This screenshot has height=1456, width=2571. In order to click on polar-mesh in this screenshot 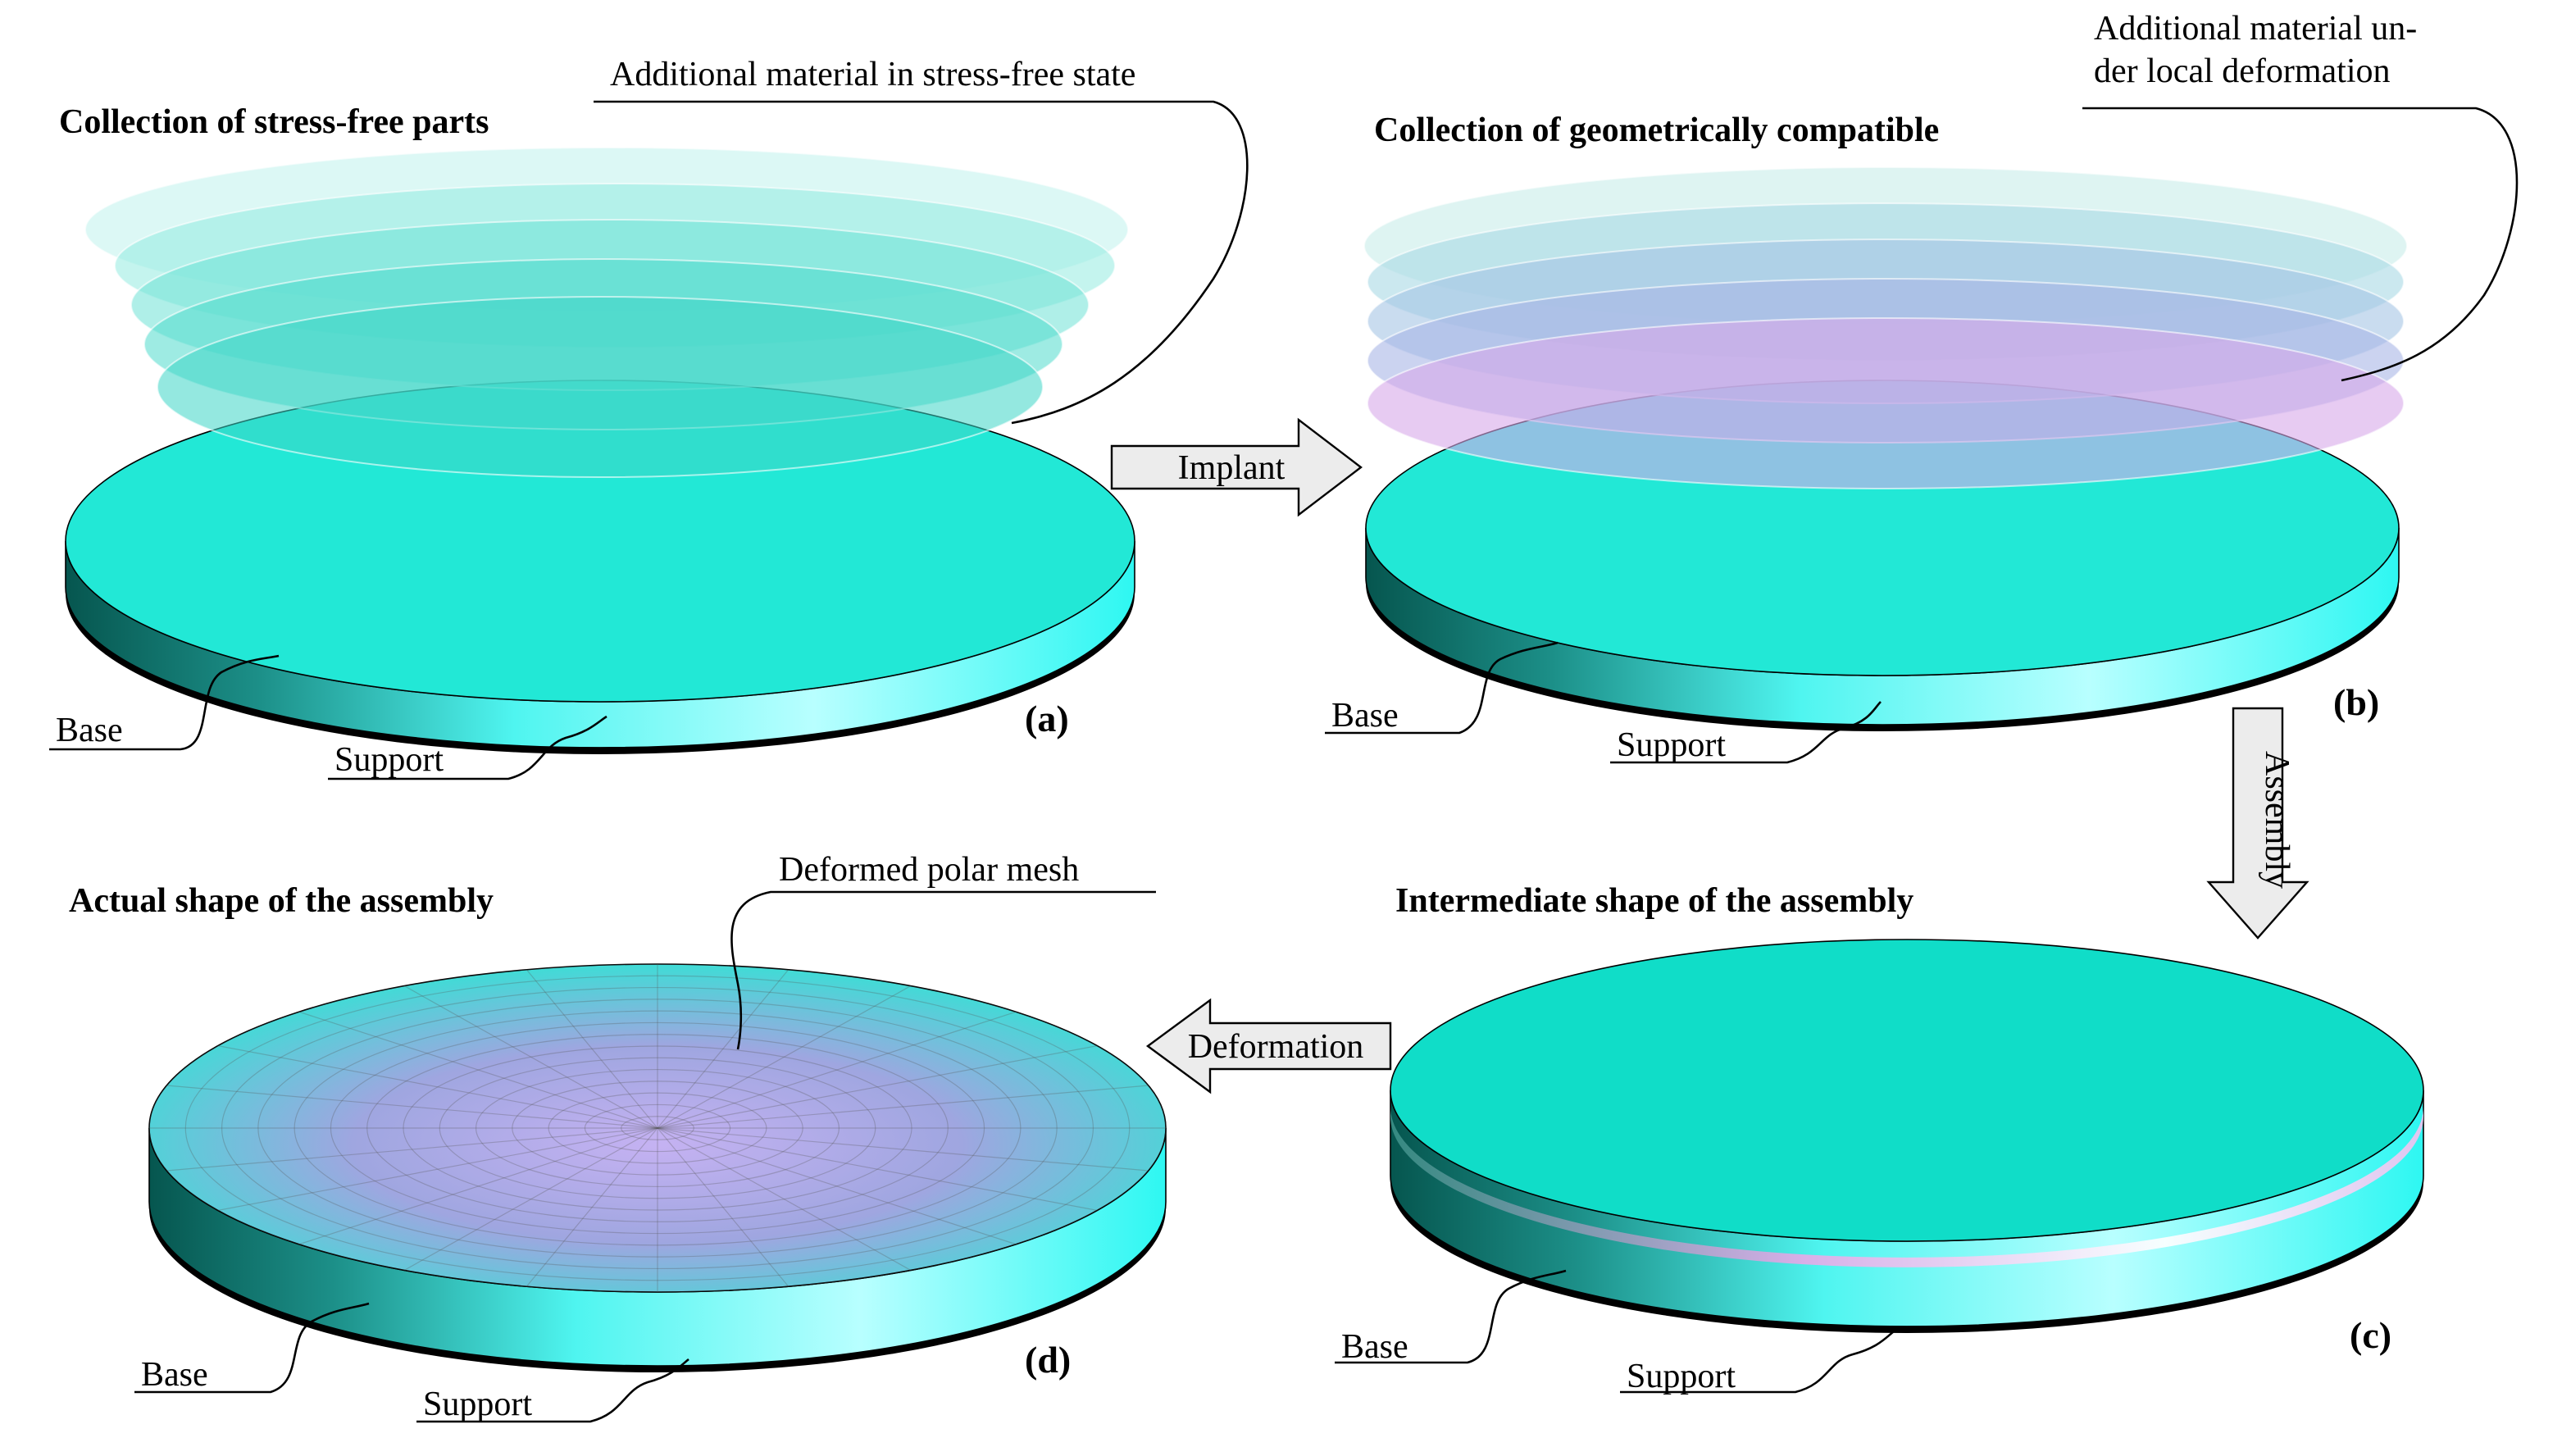, I will do `click(657, 1128)`.